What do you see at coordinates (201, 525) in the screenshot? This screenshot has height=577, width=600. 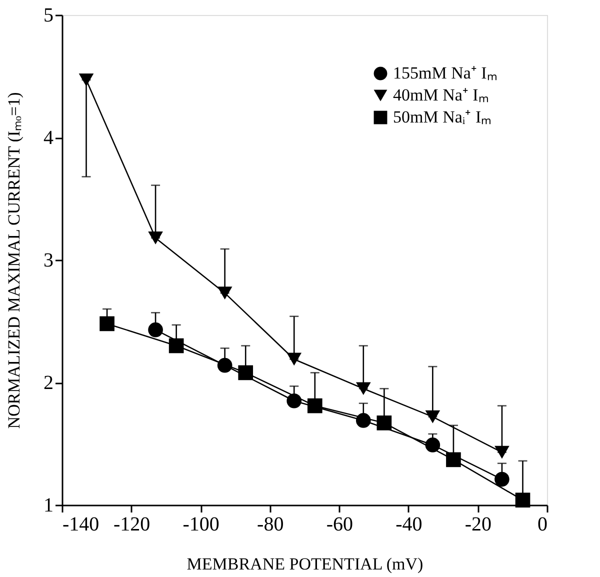 I see `x-tick-label: -100` at bounding box center [201, 525].